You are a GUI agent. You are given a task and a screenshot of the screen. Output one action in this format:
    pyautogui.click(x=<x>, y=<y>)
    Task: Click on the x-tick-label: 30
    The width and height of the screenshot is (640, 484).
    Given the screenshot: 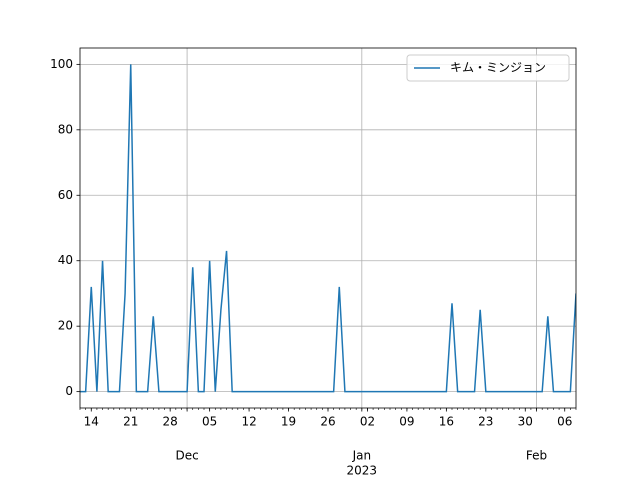 What is the action you would take?
    pyautogui.click(x=525, y=422)
    